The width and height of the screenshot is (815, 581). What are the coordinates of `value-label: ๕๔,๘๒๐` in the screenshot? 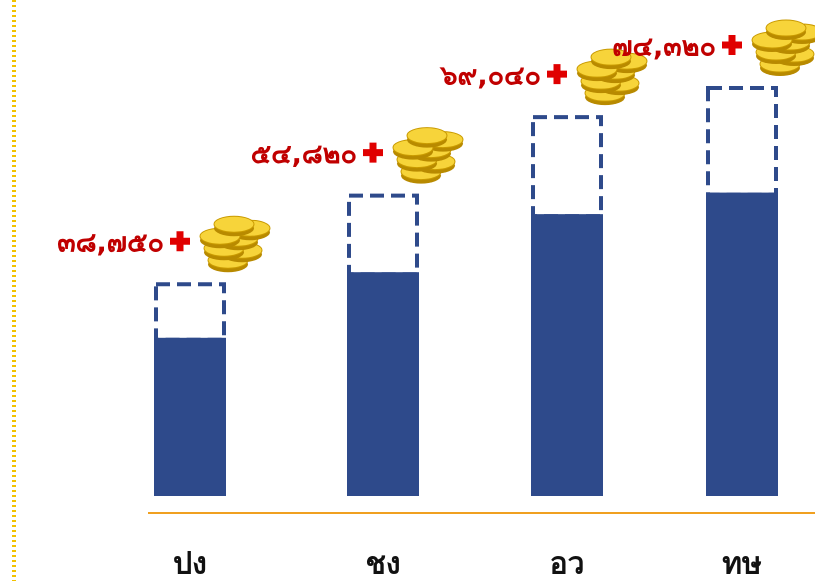 It's located at (304, 154).